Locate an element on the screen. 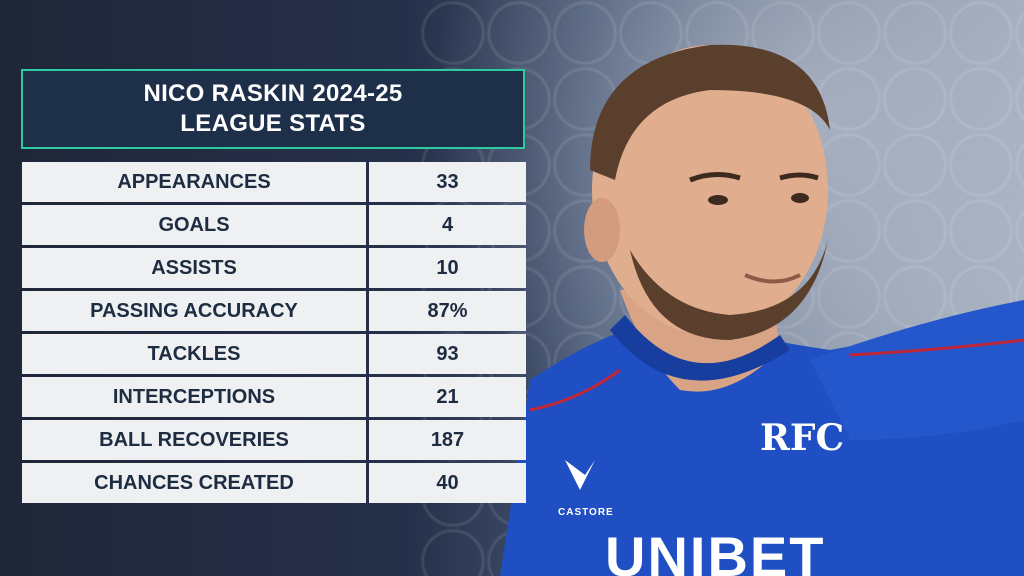  stat-value: 21 is located at coordinates (447, 397).